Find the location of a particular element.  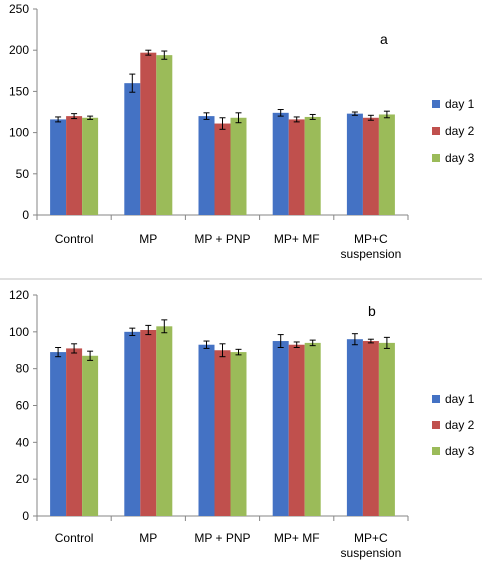

panel-a-category-label: MP+C suspension is located at coordinates (371, 246).